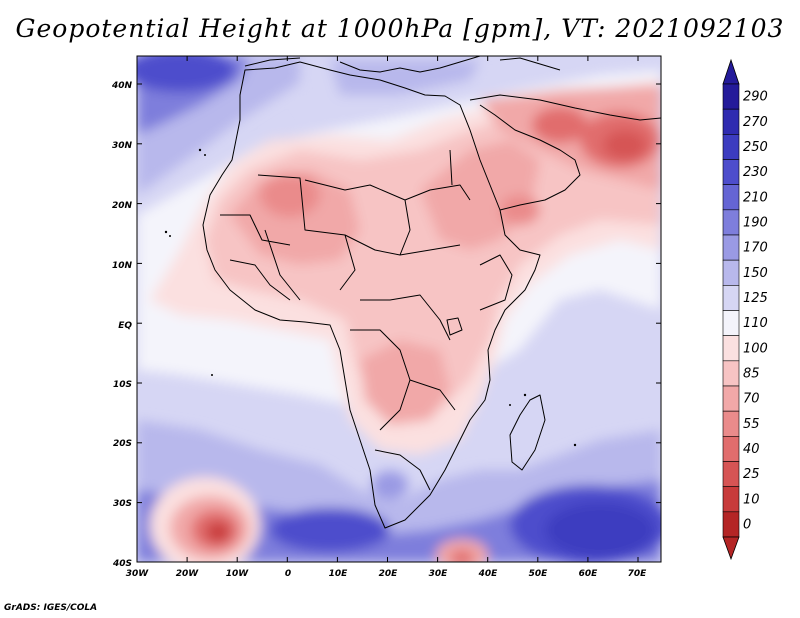  Describe the element at coordinates (138, 574) in the screenshot. I see `lon-label: 30W` at that location.